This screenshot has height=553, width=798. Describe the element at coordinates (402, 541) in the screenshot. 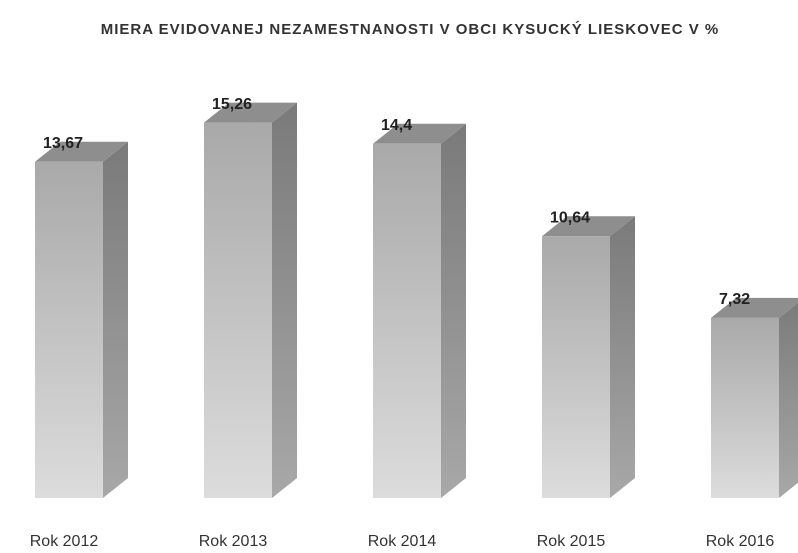

I see `x-tick-label: Rok 2014` at that location.